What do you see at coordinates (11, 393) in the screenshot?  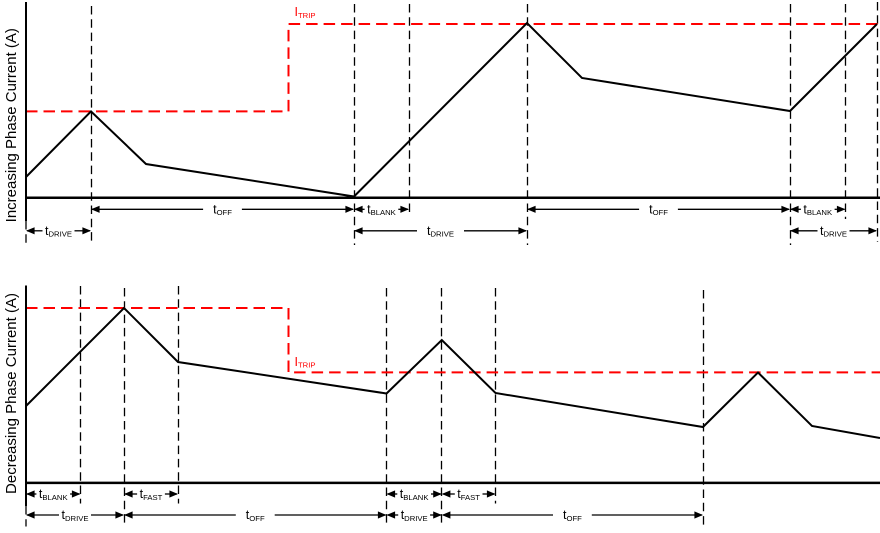 I see `svg-text: Decreasing Phase Current (A)` at bounding box center [11, 393].